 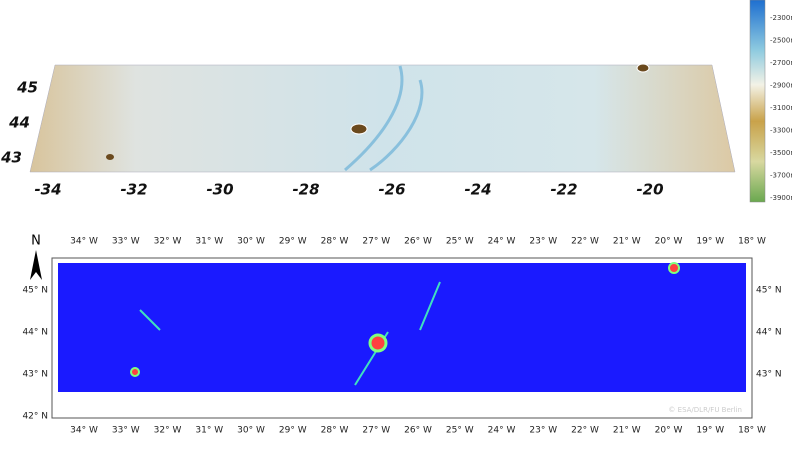 What do you see at coordinates (781, 18) in the screenshot?
I see `colorbar-label: -2300m` at bounding box center [781, 18].